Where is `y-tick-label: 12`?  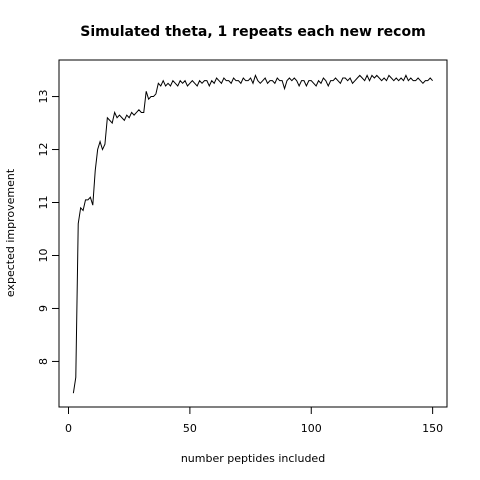
y-tick-label: 12 is located at coordinates (43, 150).